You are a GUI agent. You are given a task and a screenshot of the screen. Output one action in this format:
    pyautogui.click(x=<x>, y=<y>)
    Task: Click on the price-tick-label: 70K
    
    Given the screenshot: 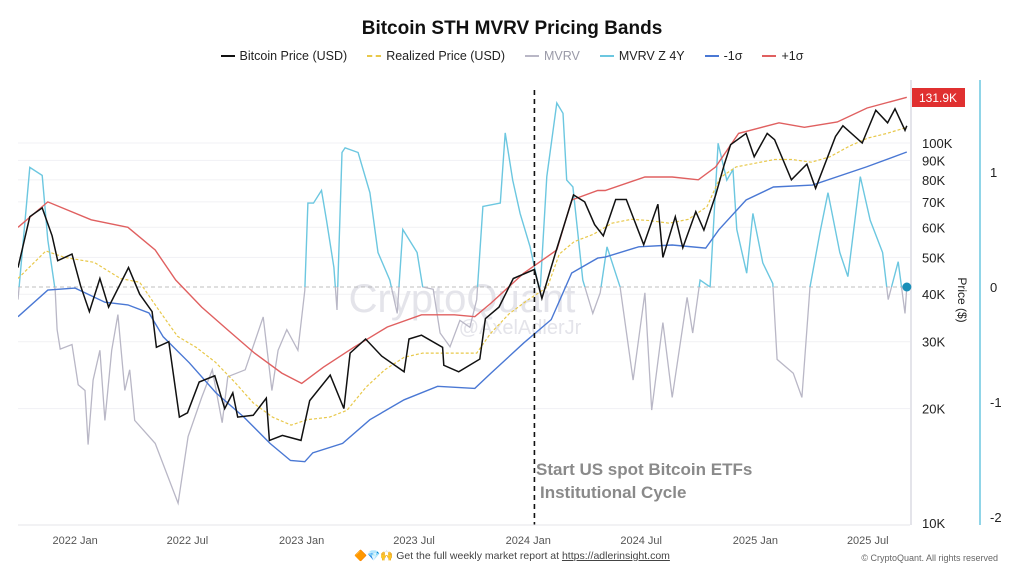 What is the action you would take?
    pyautogui.click(x=933, y=202)
    